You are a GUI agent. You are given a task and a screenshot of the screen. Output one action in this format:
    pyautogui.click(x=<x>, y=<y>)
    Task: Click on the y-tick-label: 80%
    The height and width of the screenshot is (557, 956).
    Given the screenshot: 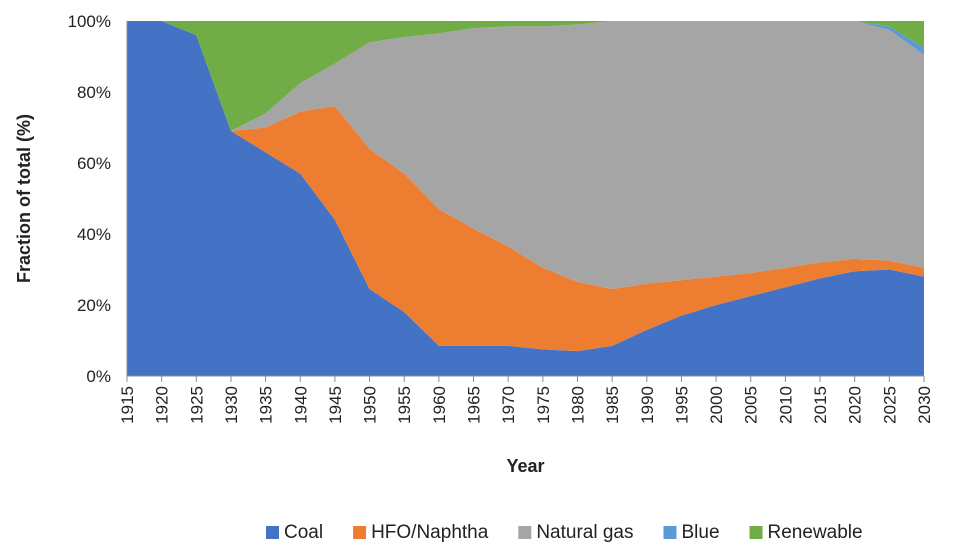 What is the action you would take?
    pyautogui.click(x=94, y=92)
    